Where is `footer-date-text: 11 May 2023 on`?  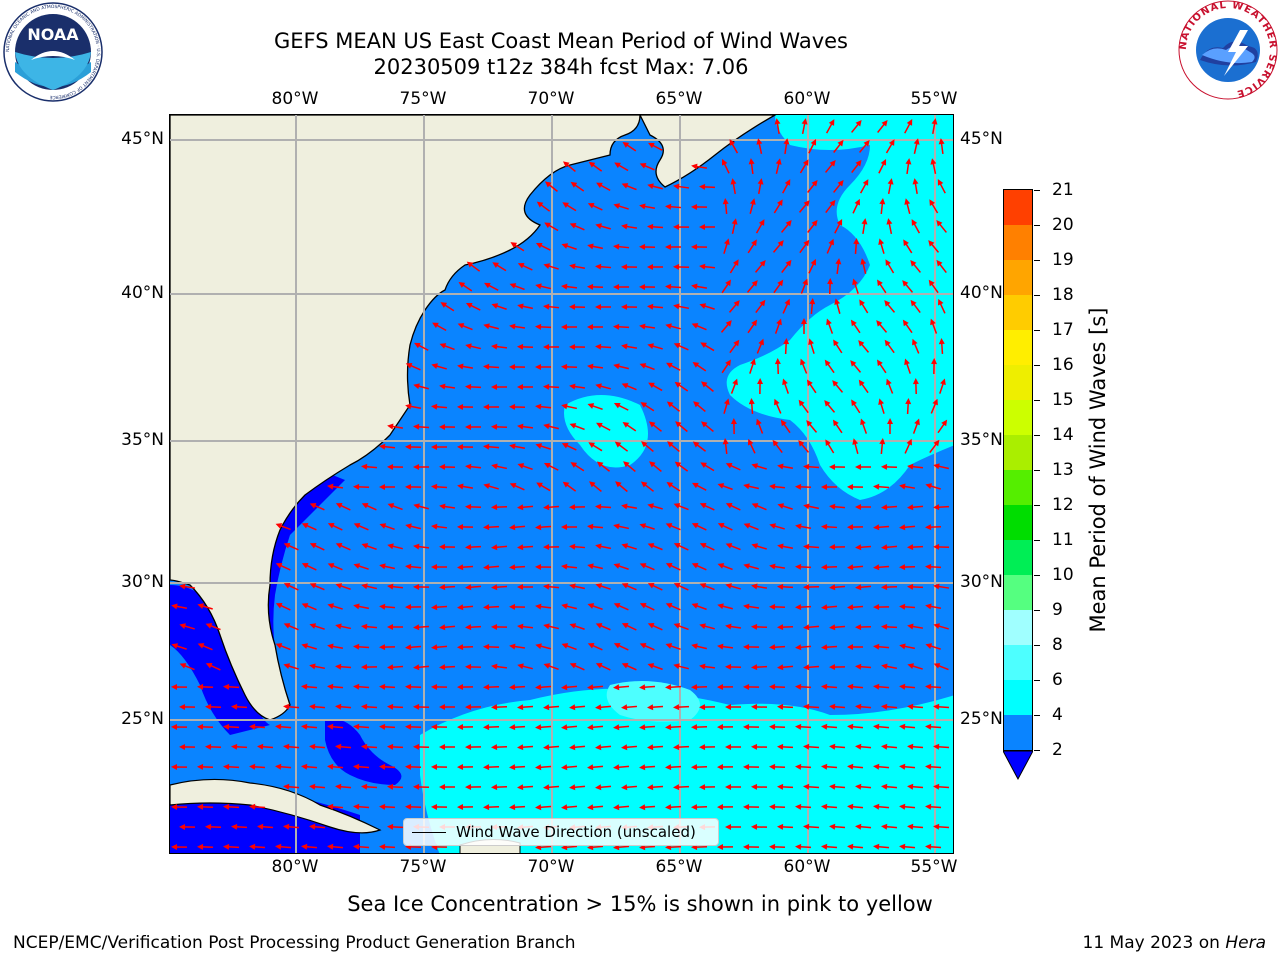 footer-date-text: 11 May 2023 on is located at coordinates (1151, 943).